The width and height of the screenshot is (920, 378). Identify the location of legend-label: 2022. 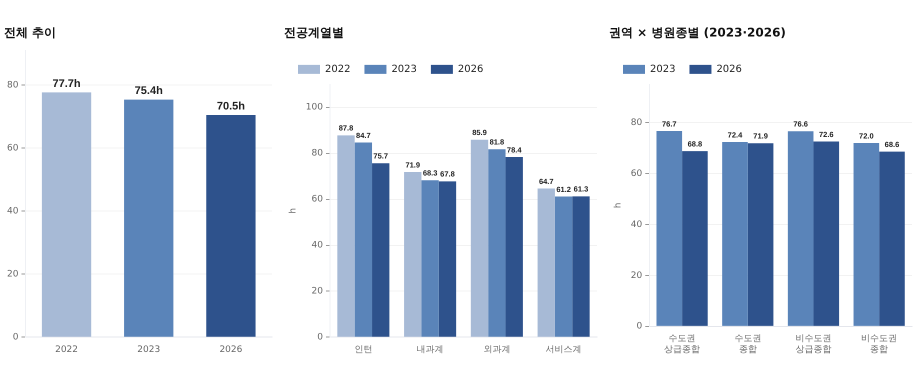
(337, 69).